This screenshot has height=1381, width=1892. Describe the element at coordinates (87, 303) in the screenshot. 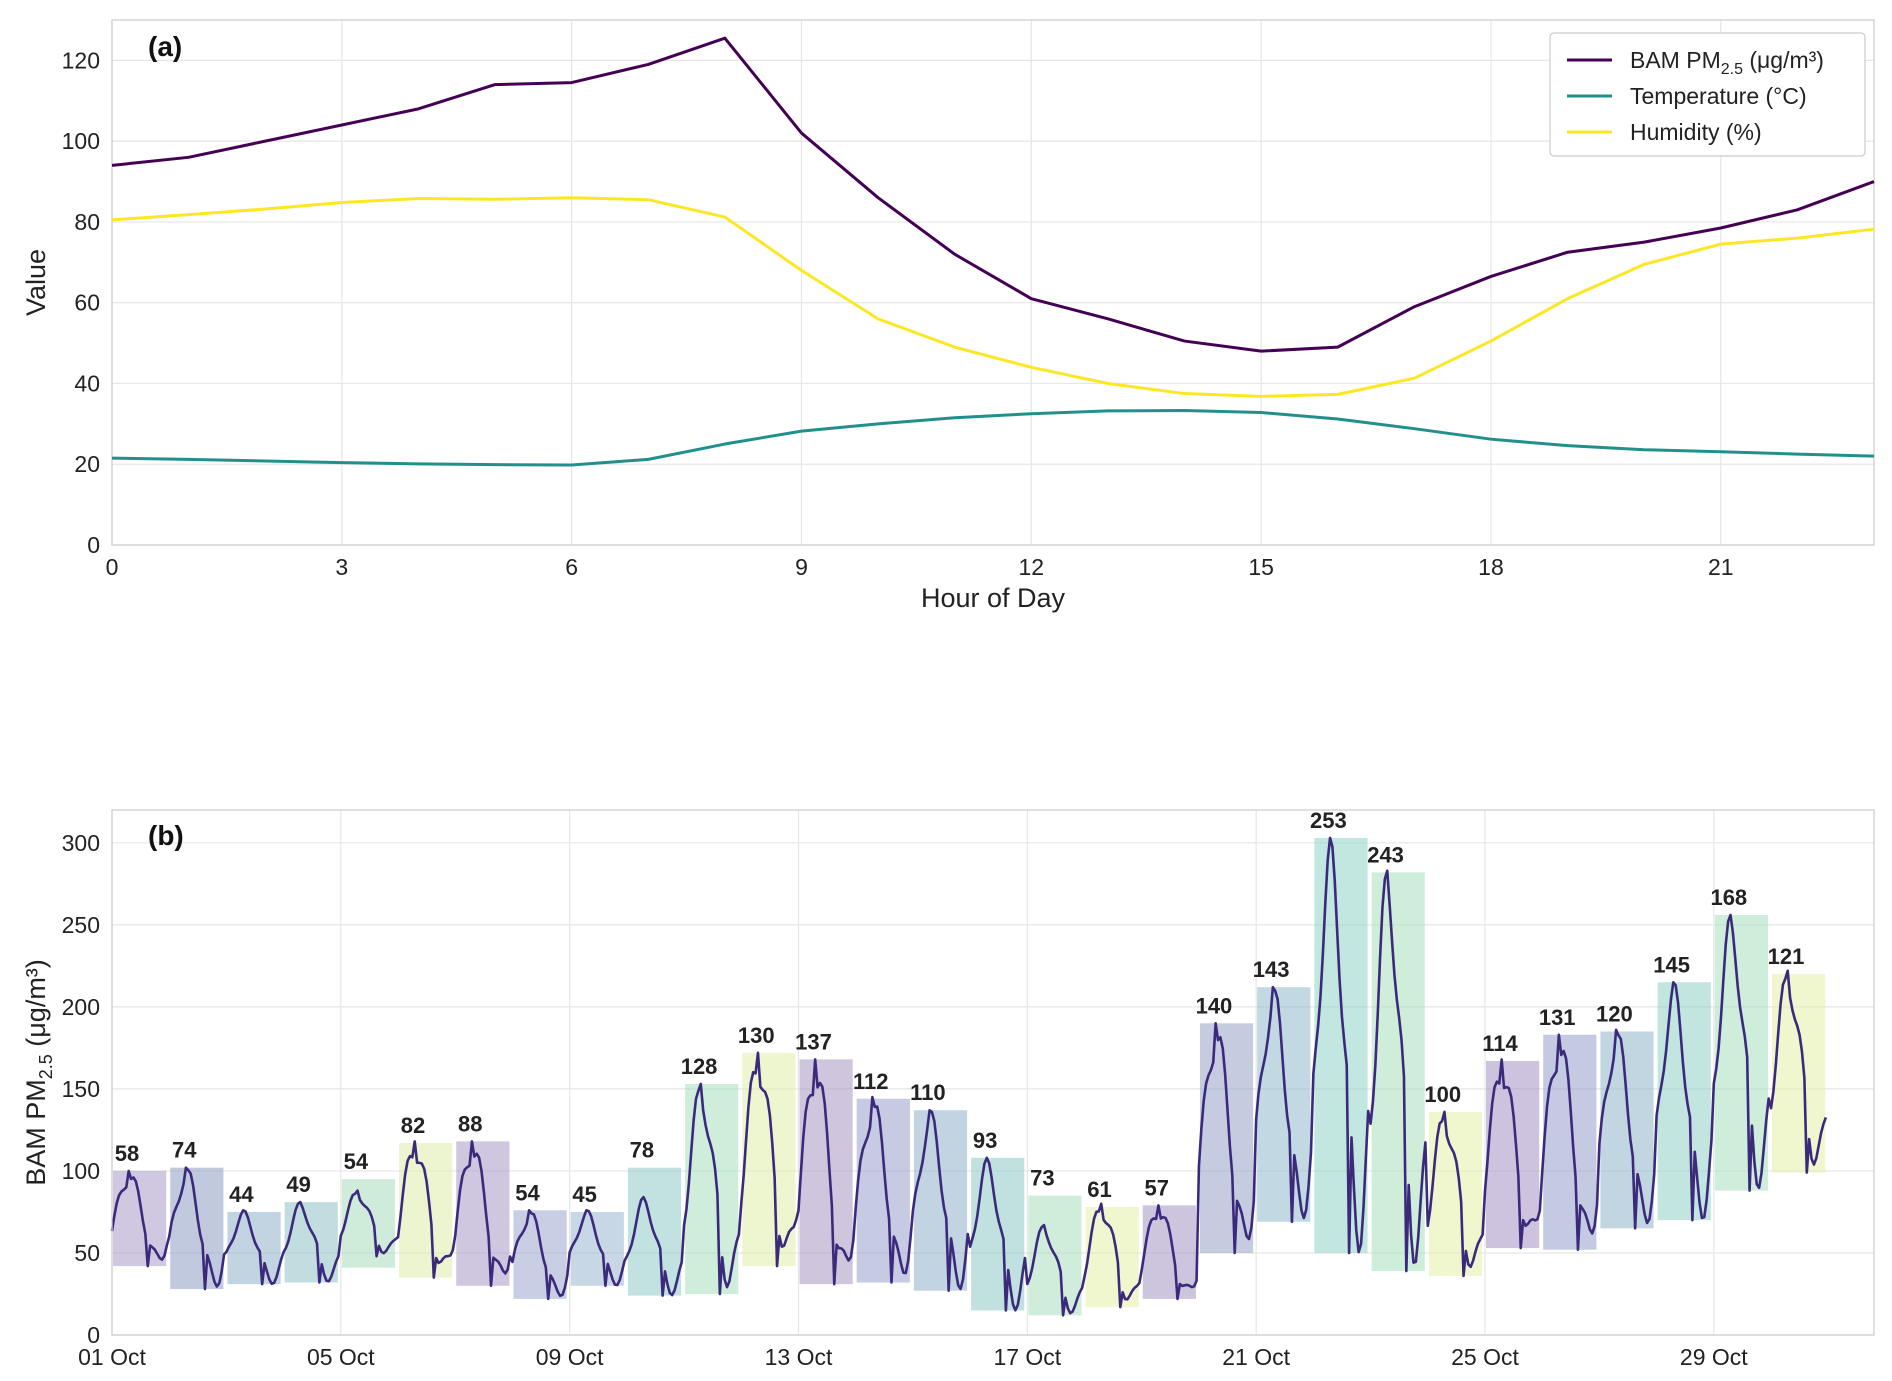

I see `y-tick-label: 60` at that location.